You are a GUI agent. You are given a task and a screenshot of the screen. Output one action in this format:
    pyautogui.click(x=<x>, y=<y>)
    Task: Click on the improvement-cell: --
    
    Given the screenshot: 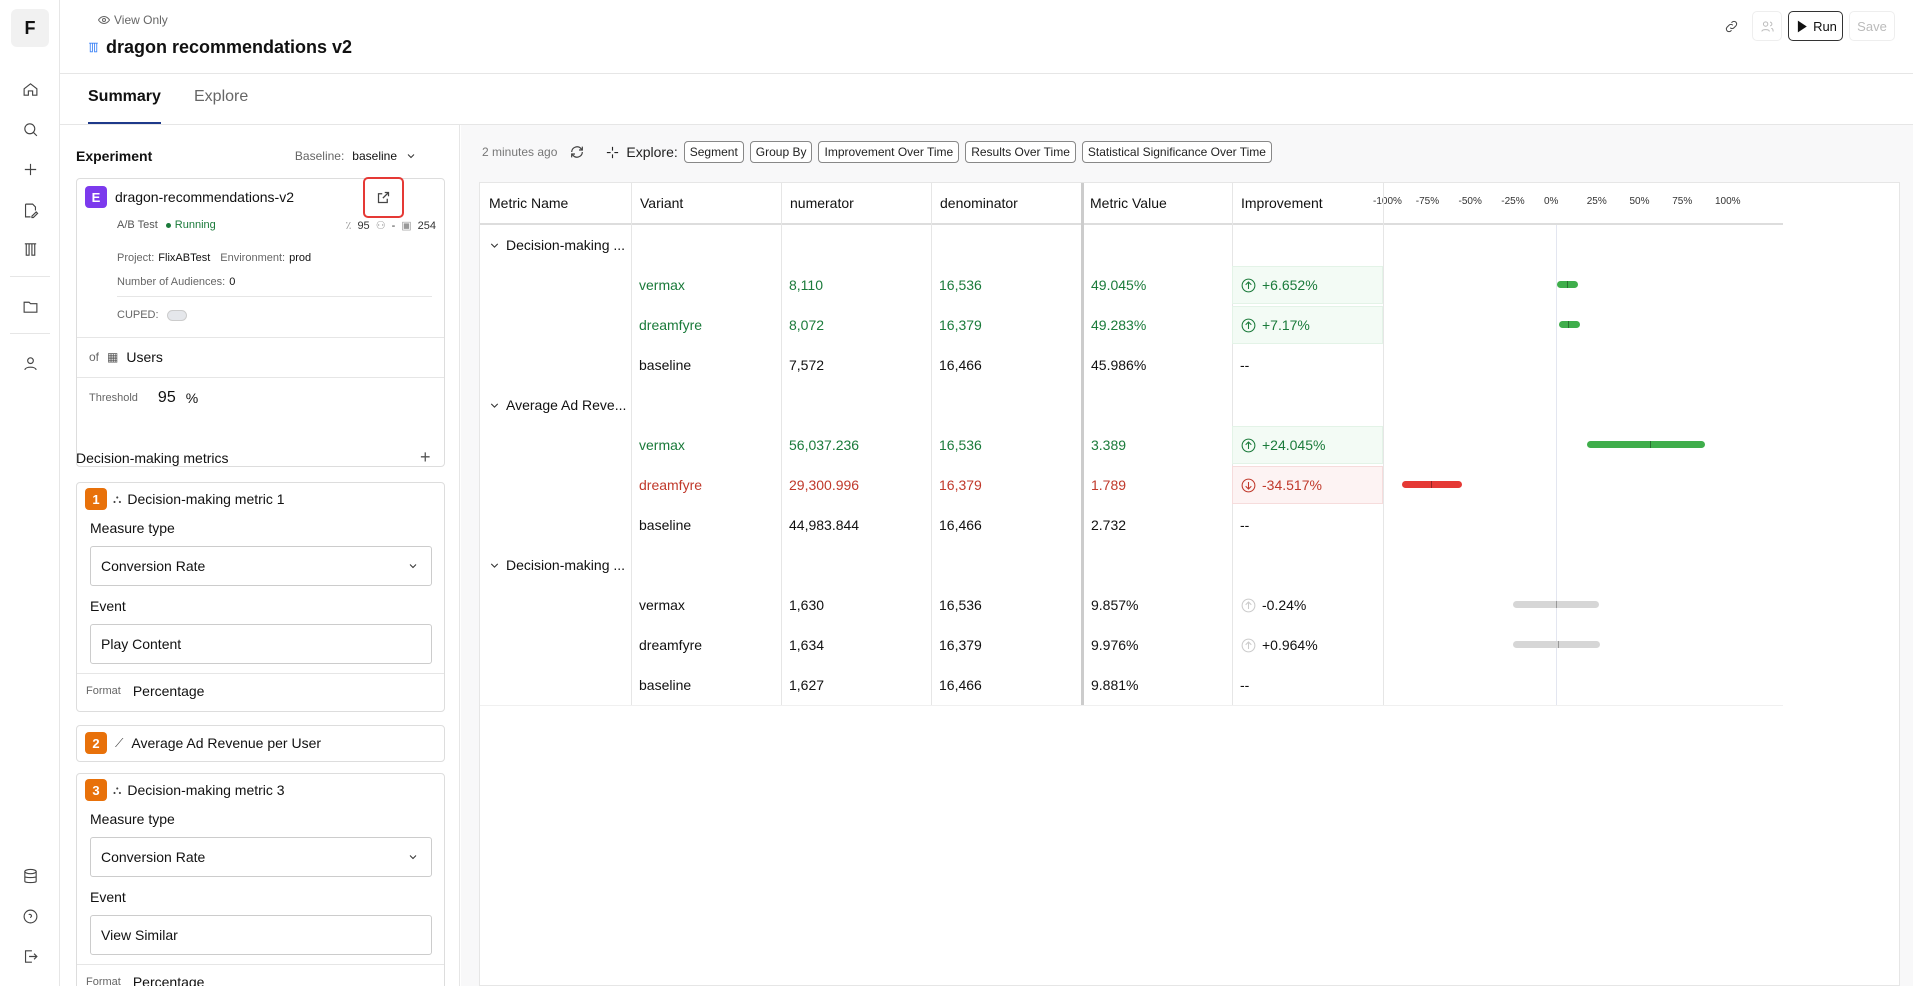 What is the action you would take?
    pyautogui.click(x=1307, y=365)
    